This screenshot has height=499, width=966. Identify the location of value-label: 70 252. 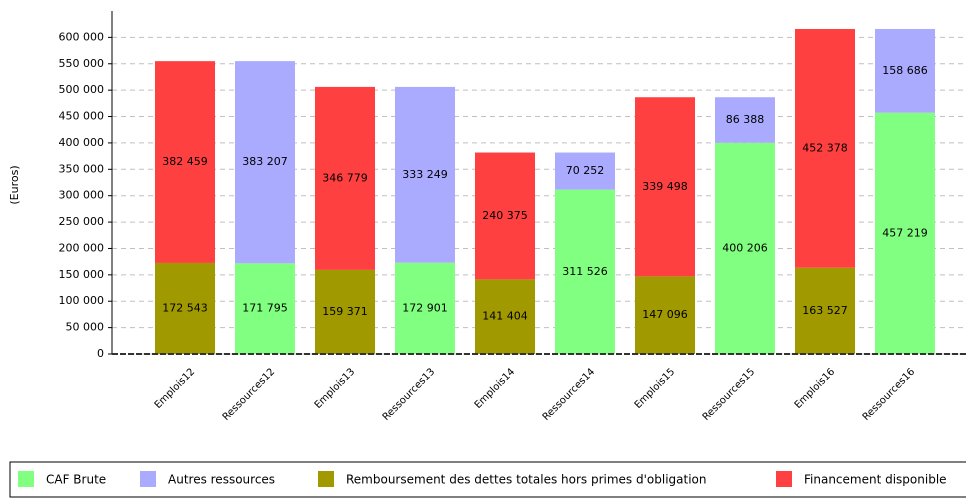
(585, 170).